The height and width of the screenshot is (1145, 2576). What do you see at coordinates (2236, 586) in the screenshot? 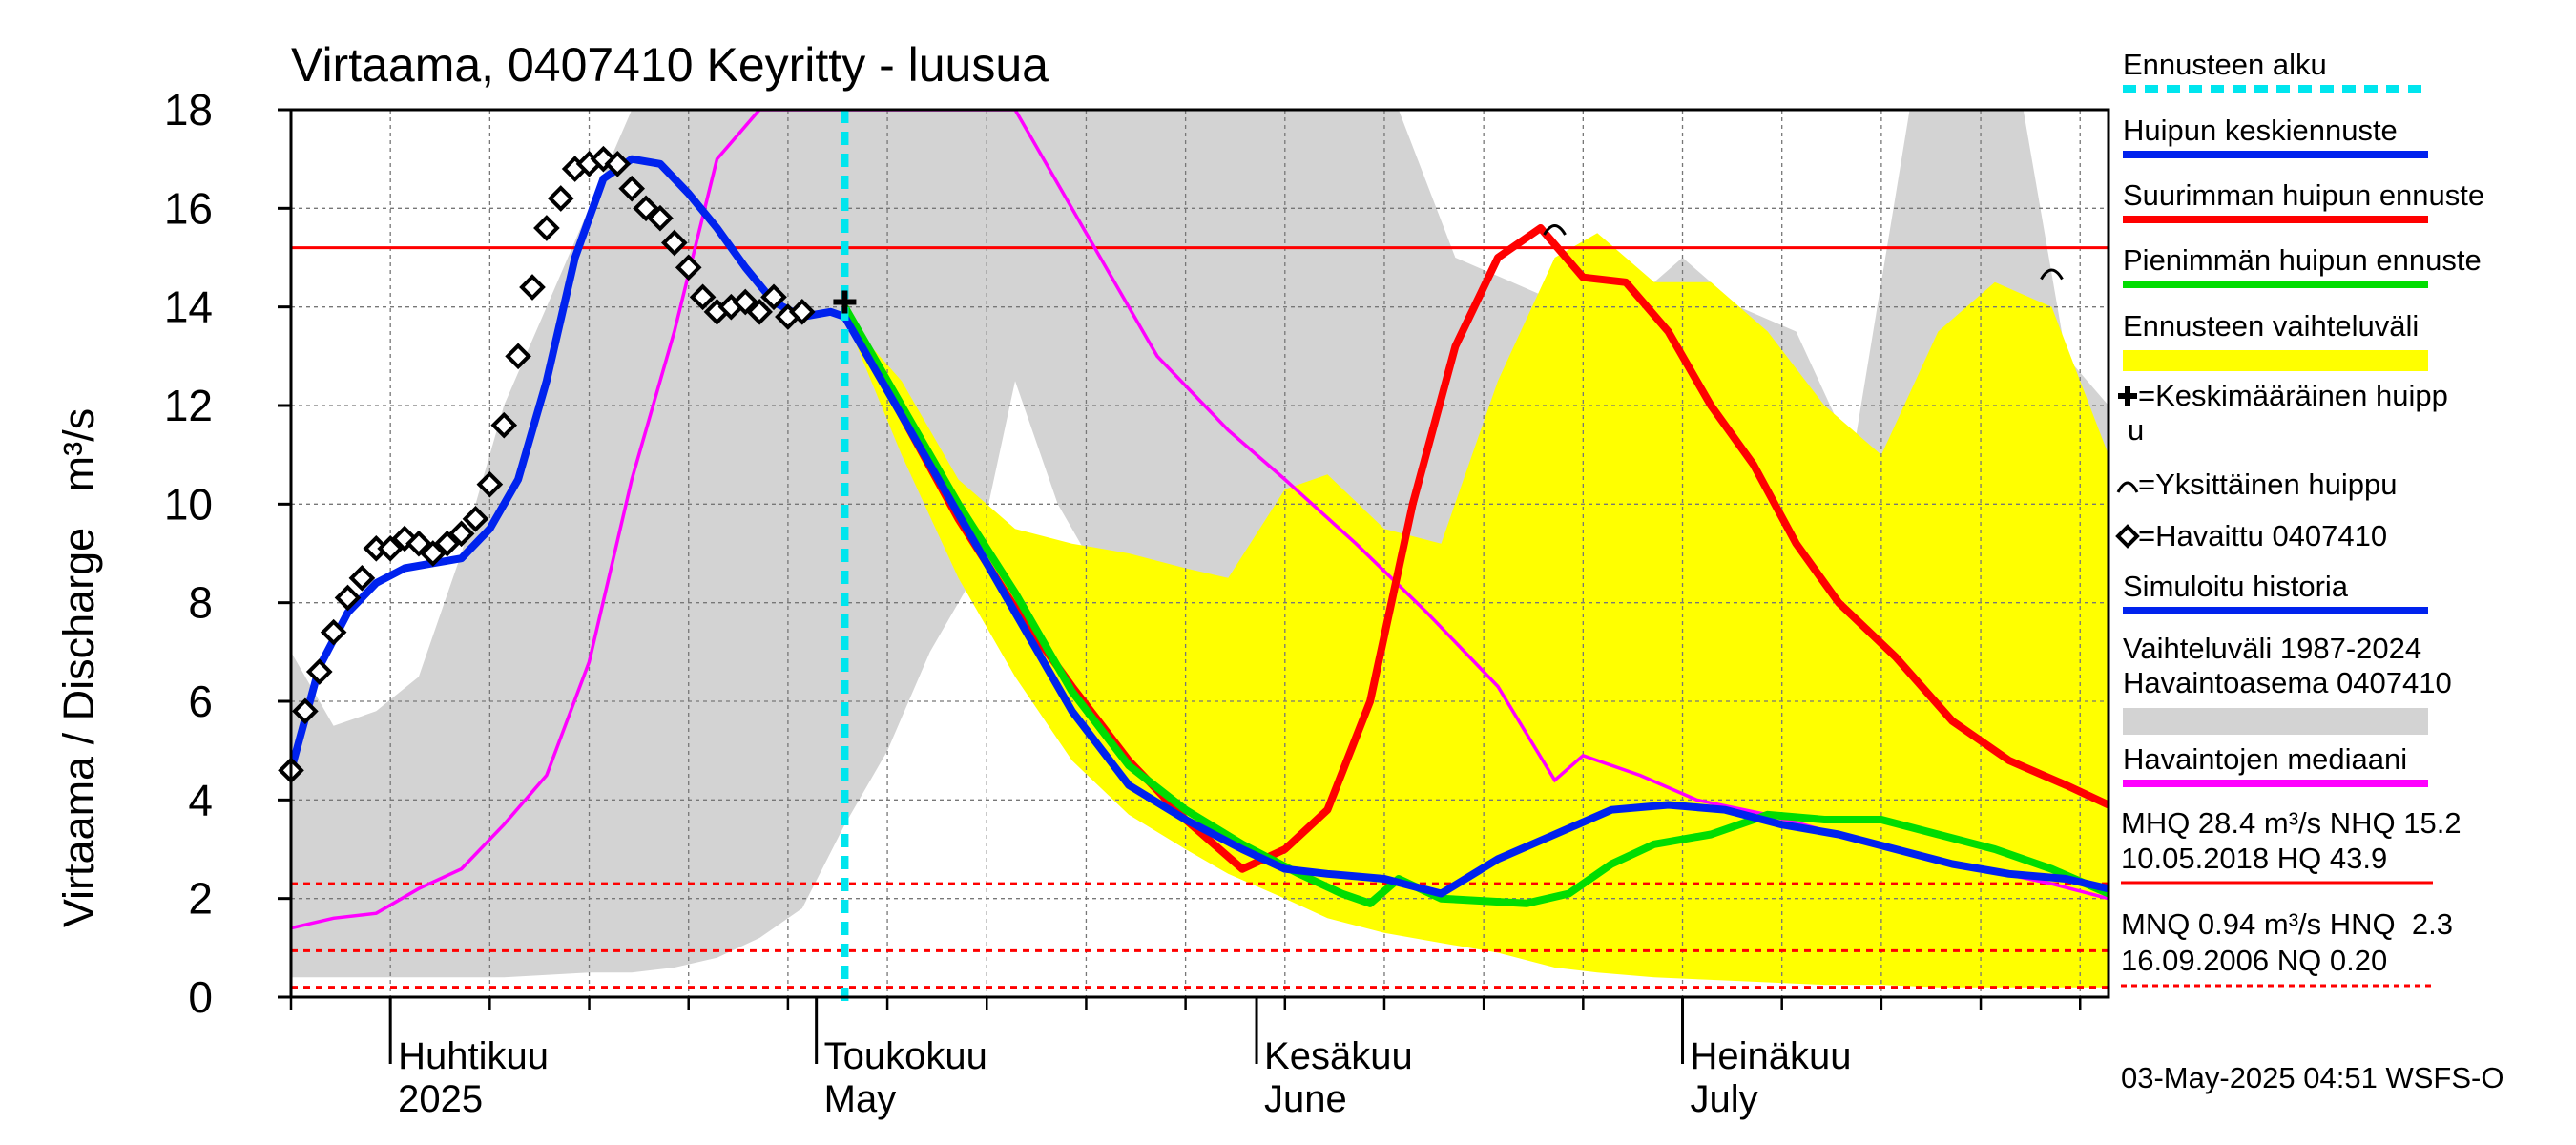
I see `legend-simuloitu-historia-label: Simuloitu historia` at bounding box center [2236, 586].